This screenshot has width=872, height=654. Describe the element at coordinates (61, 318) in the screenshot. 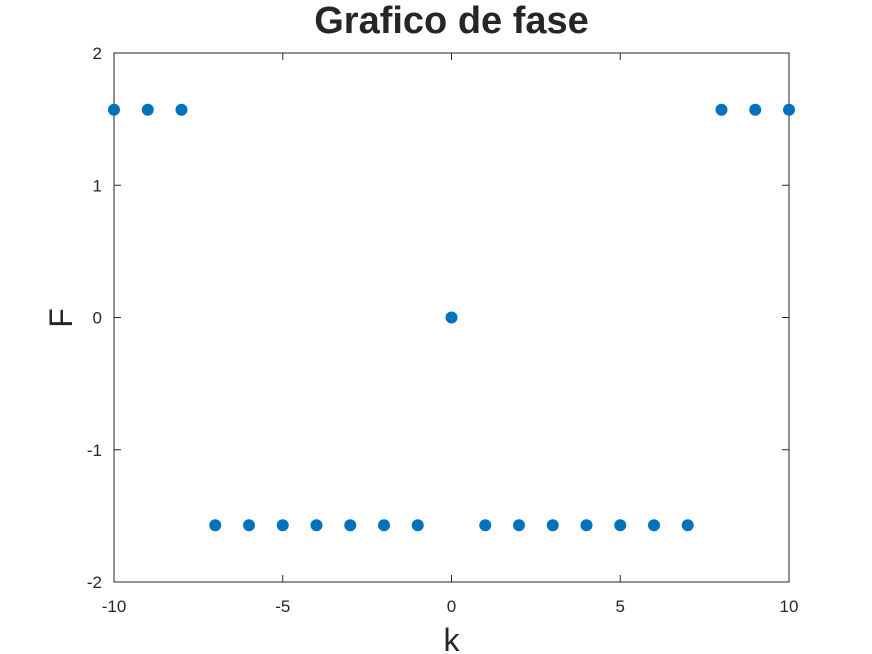

I see `y-axis-label: F` at that location.